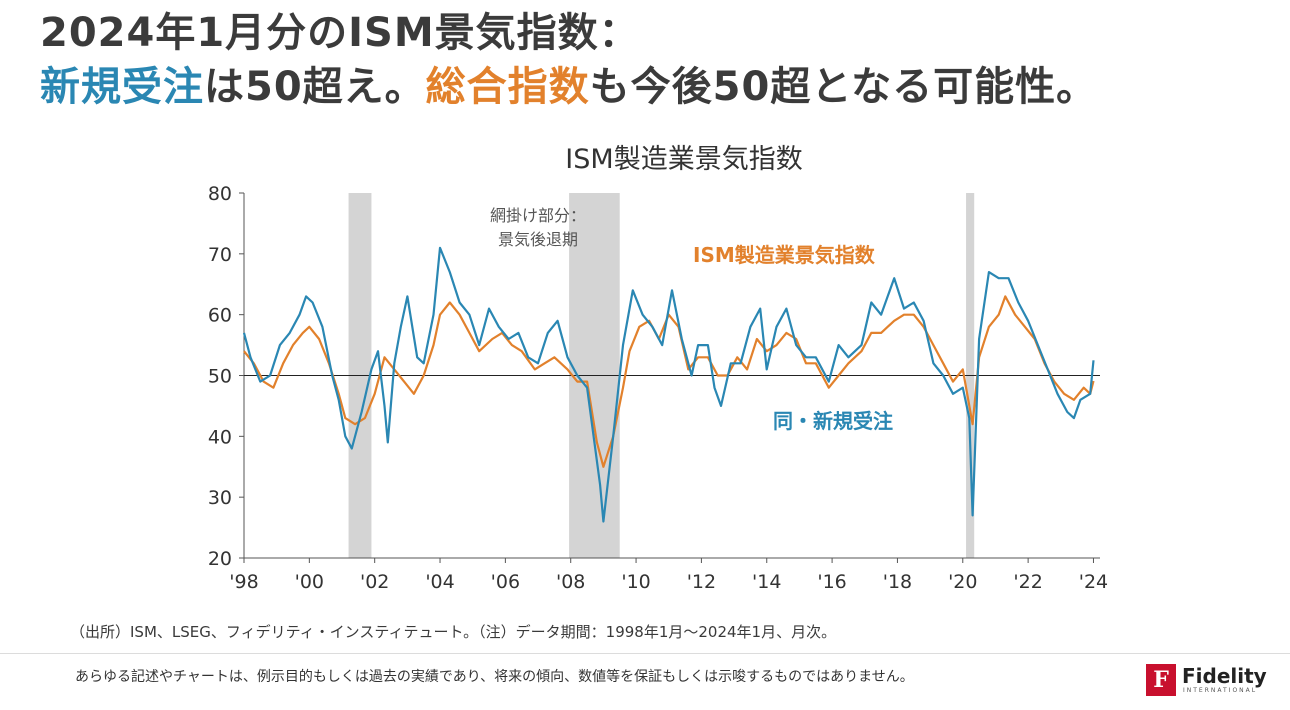 The width and height of the screenshot is (1290, 710). Describe the element at coordinates (538, 215) in the screenshot. I see `shade-label-line-0: 網掛け部分：` at that location.